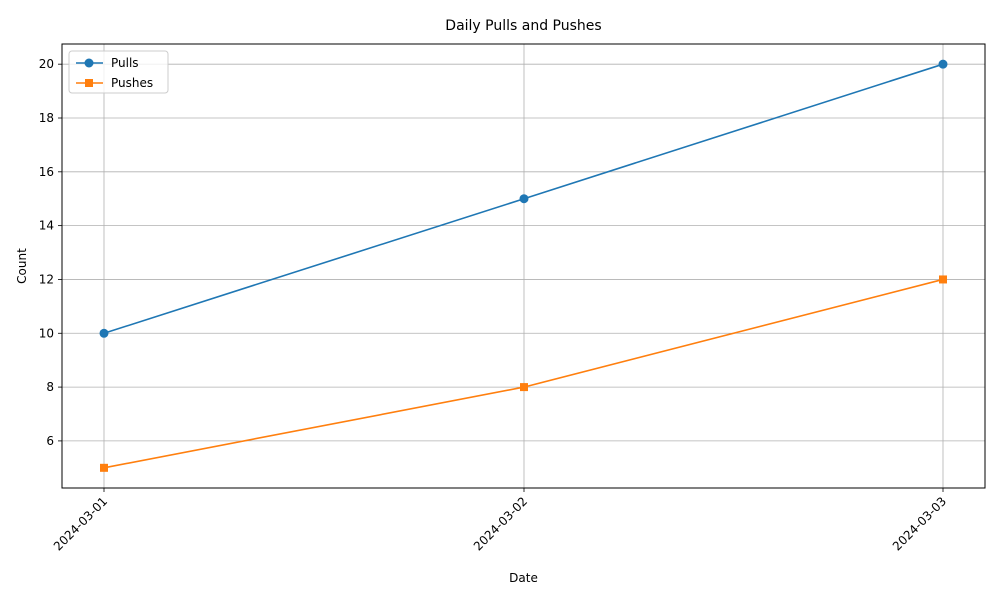 Image resolution: width=1000 pixels, height=600 pixels. Describe the element at coordinates (125, 63) in the screenshot. I see `legend-label-pulls: Pulls` at that location.